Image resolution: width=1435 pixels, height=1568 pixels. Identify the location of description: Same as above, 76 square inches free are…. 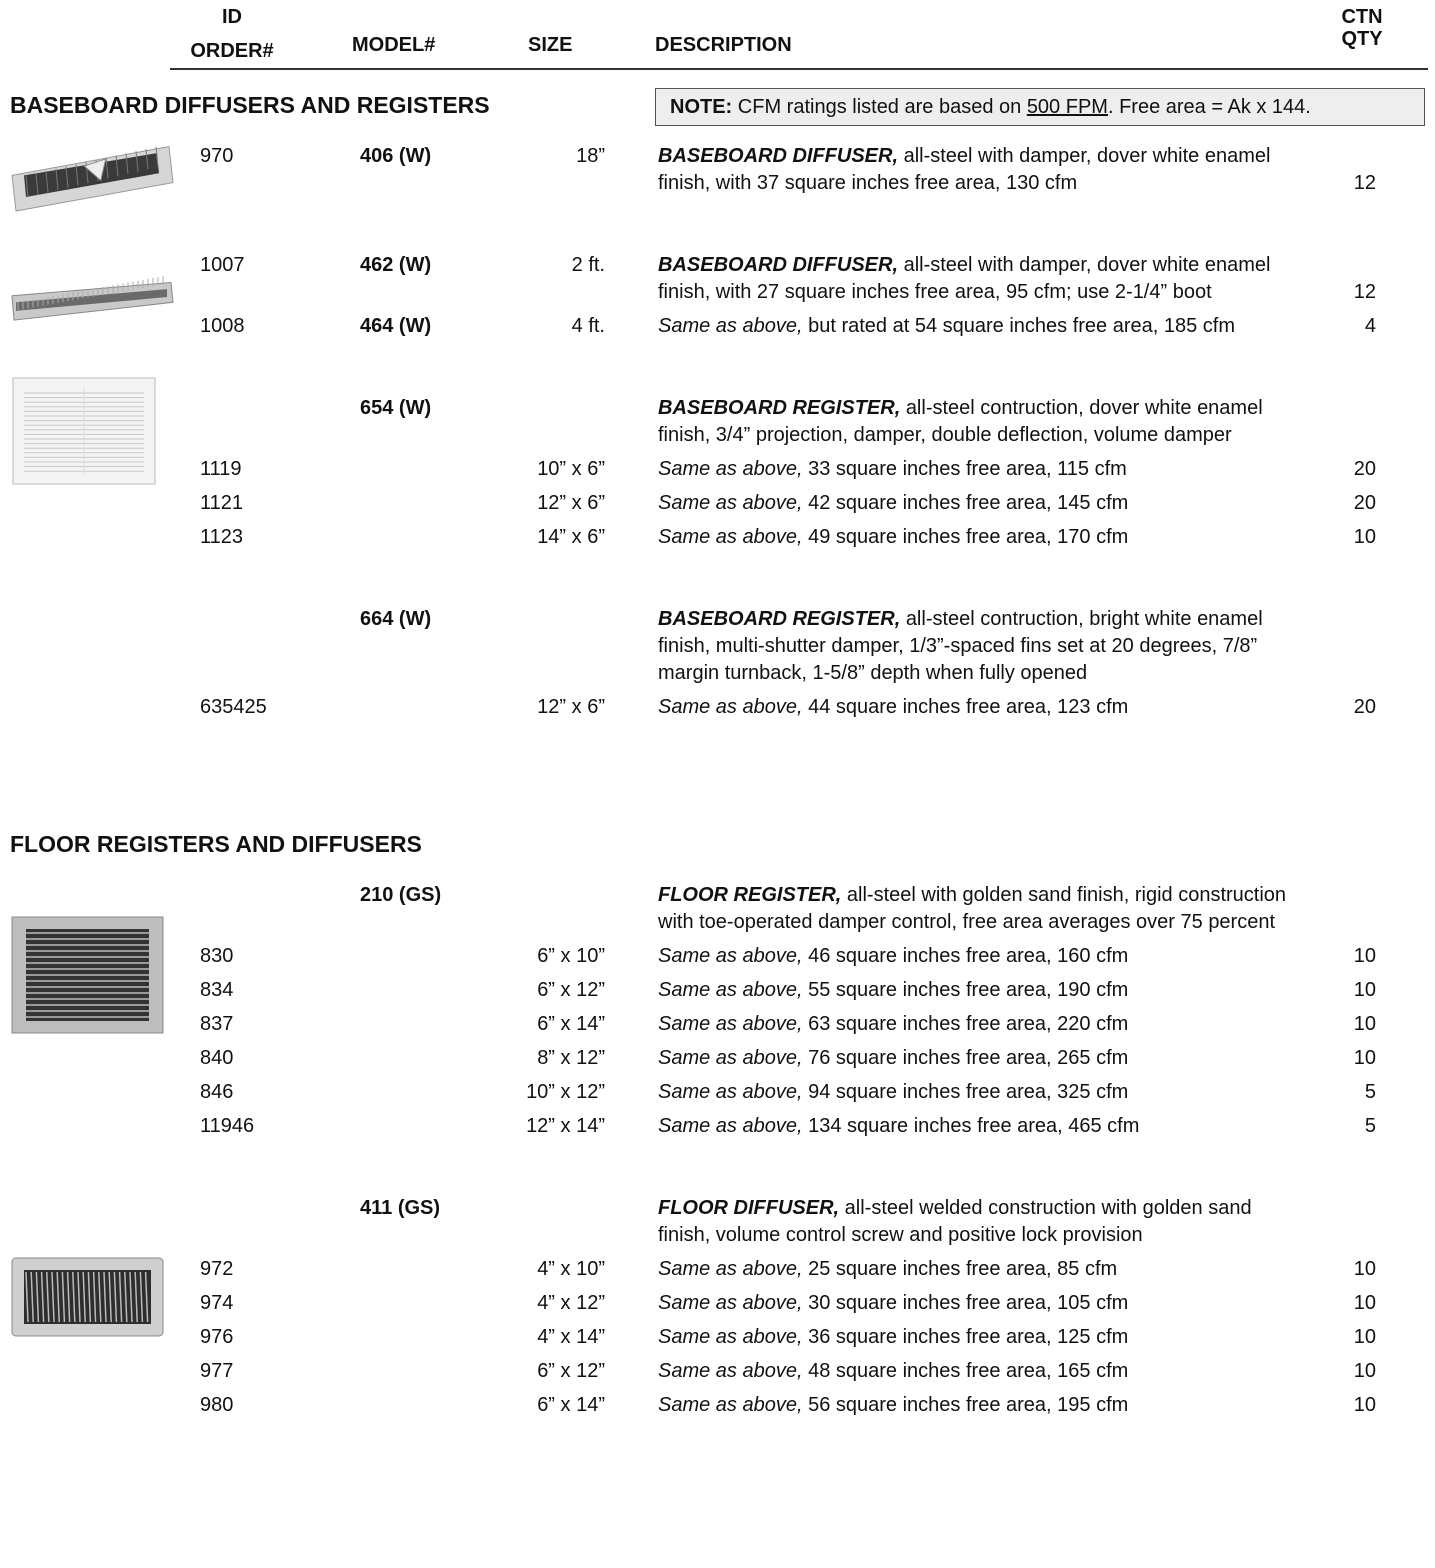
(973, 1058).